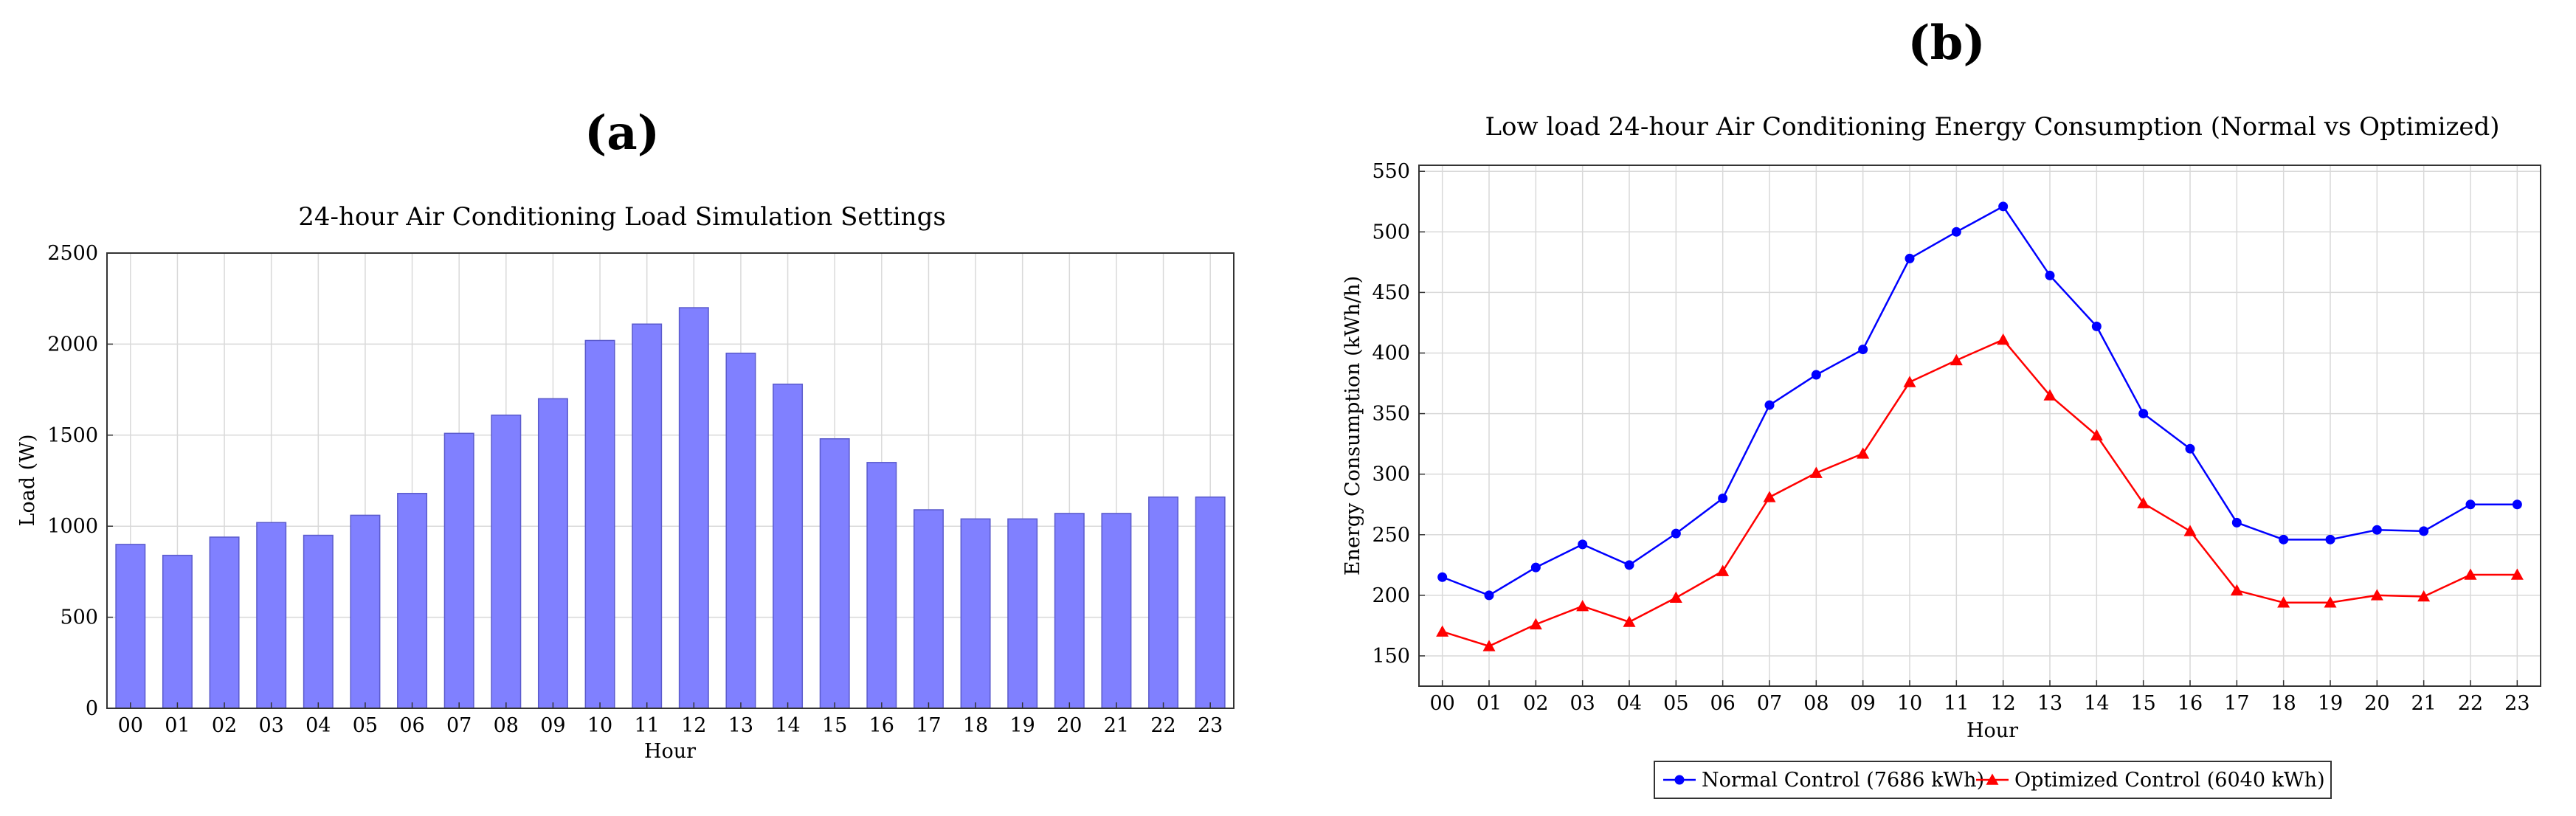  Describe the element at coordinates (1391, 171) in the screenshot. I see `y-tick-label: 550` at that location.